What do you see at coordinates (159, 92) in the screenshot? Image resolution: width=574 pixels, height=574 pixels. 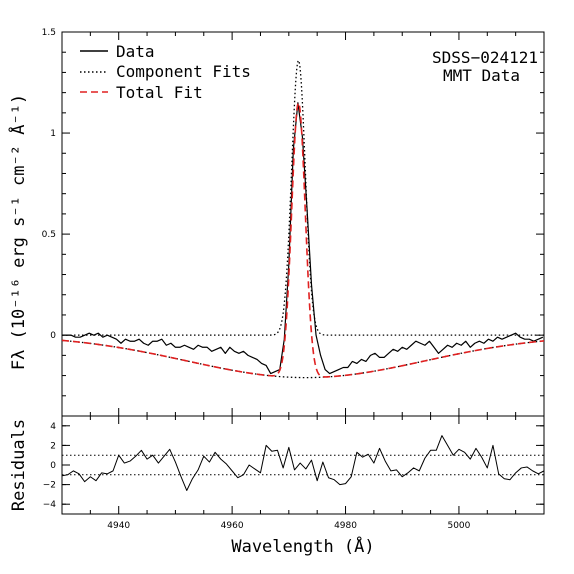 I see `legend-label-total-fit: Total Fit` at bounding box center [159, 92].